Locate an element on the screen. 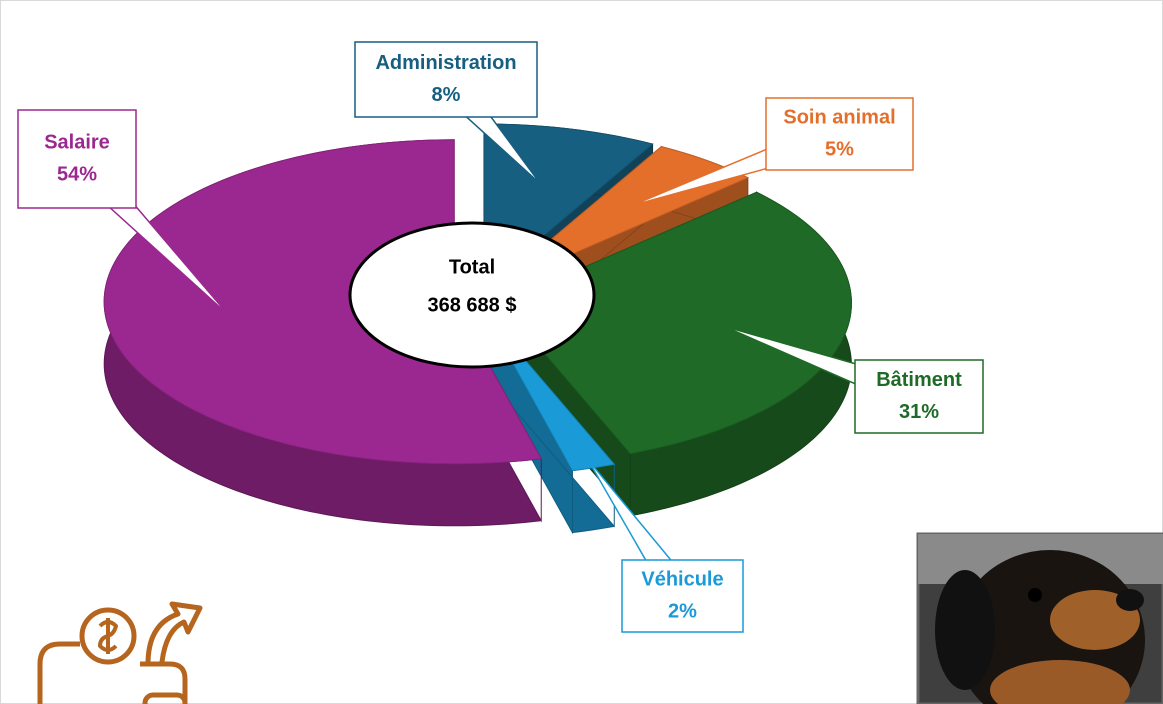 This screenshot has width=1163, height=704. center-value: 368 688 $ is located at coordinates (472, 305).